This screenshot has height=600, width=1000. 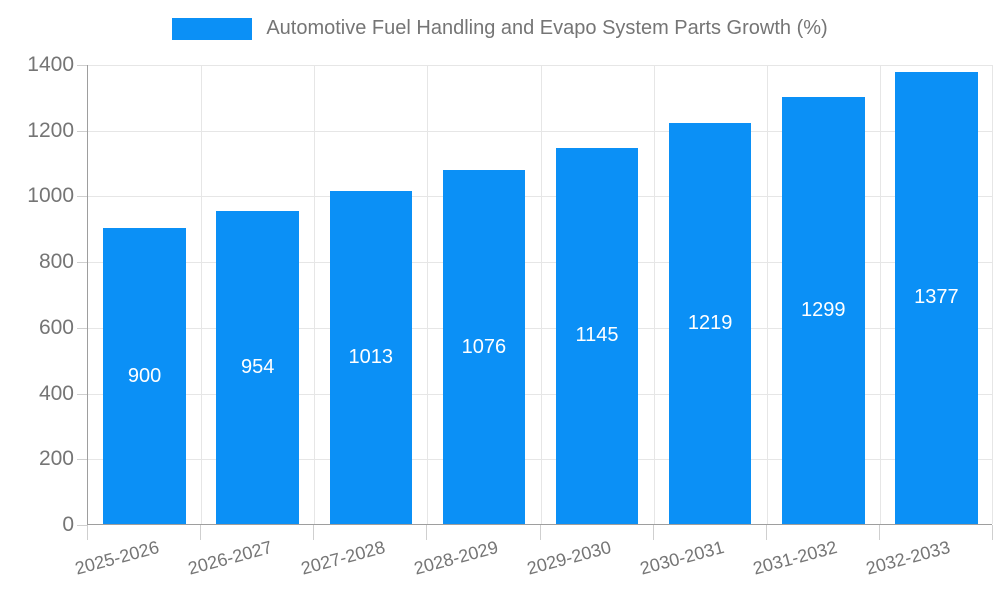 What do you see at coordinates (50, 196) in the screenshot?
I see `y-tick-label: 1000` at bounding box center [50, 196].